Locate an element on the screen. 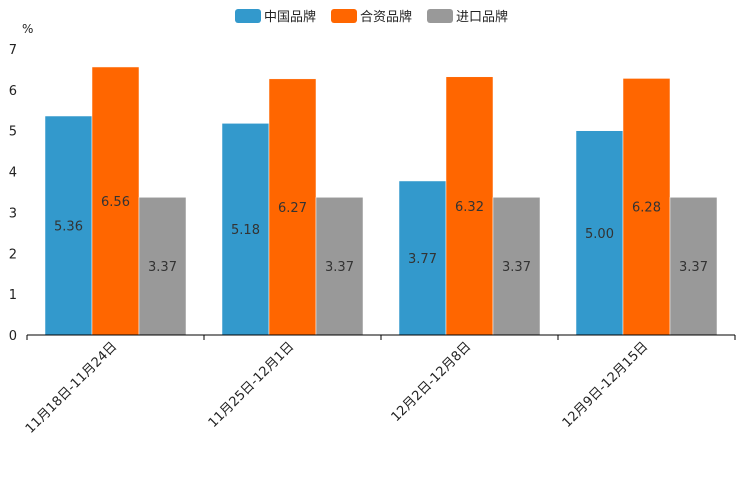 This screenshot has height=496, width=744. data-label-1-0: 6.56 is located at coordinates (115, 202).